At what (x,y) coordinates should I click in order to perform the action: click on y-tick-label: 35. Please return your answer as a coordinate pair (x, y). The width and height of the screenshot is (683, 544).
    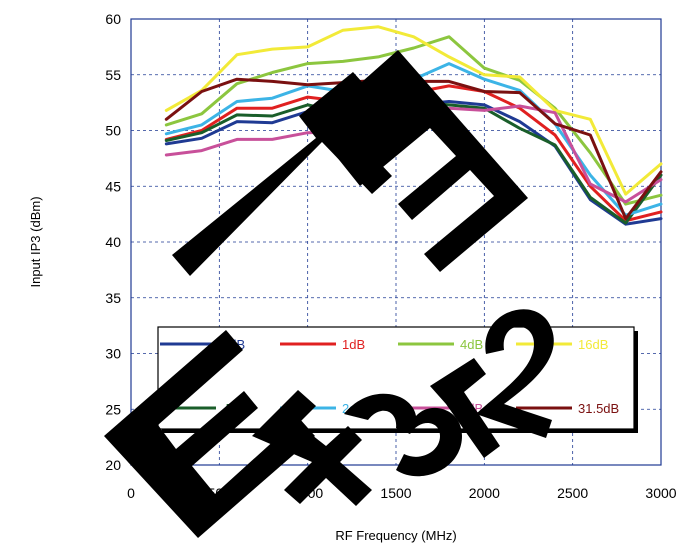
    Looking at the image, I should click on (113, 298).